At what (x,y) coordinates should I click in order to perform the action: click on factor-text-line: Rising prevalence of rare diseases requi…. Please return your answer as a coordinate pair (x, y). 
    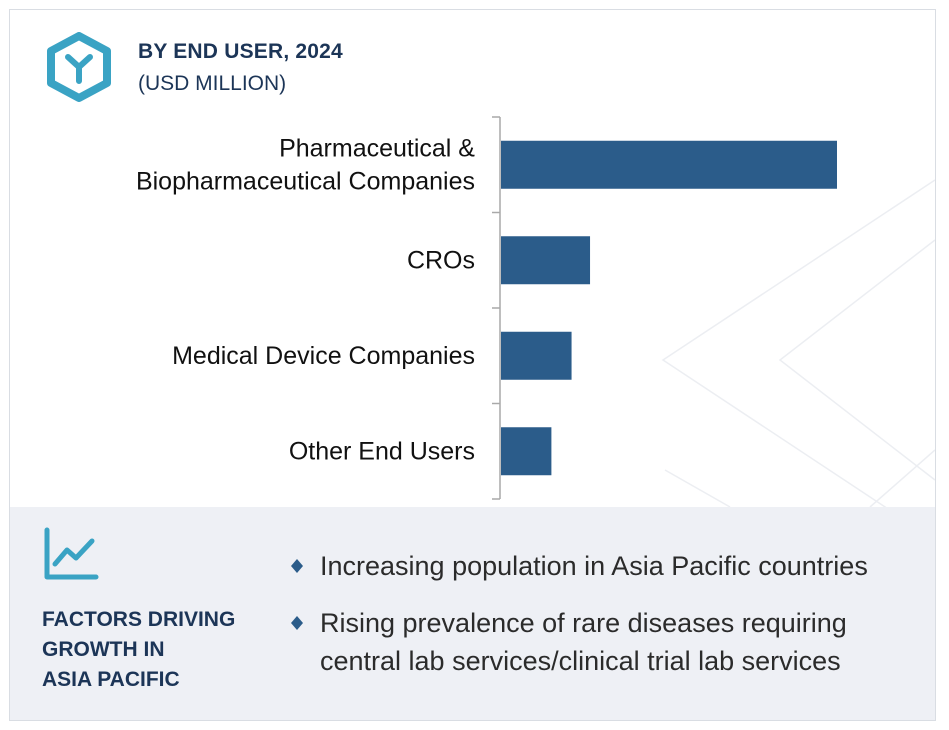
    Looking at the image, I should click on (583, 623).